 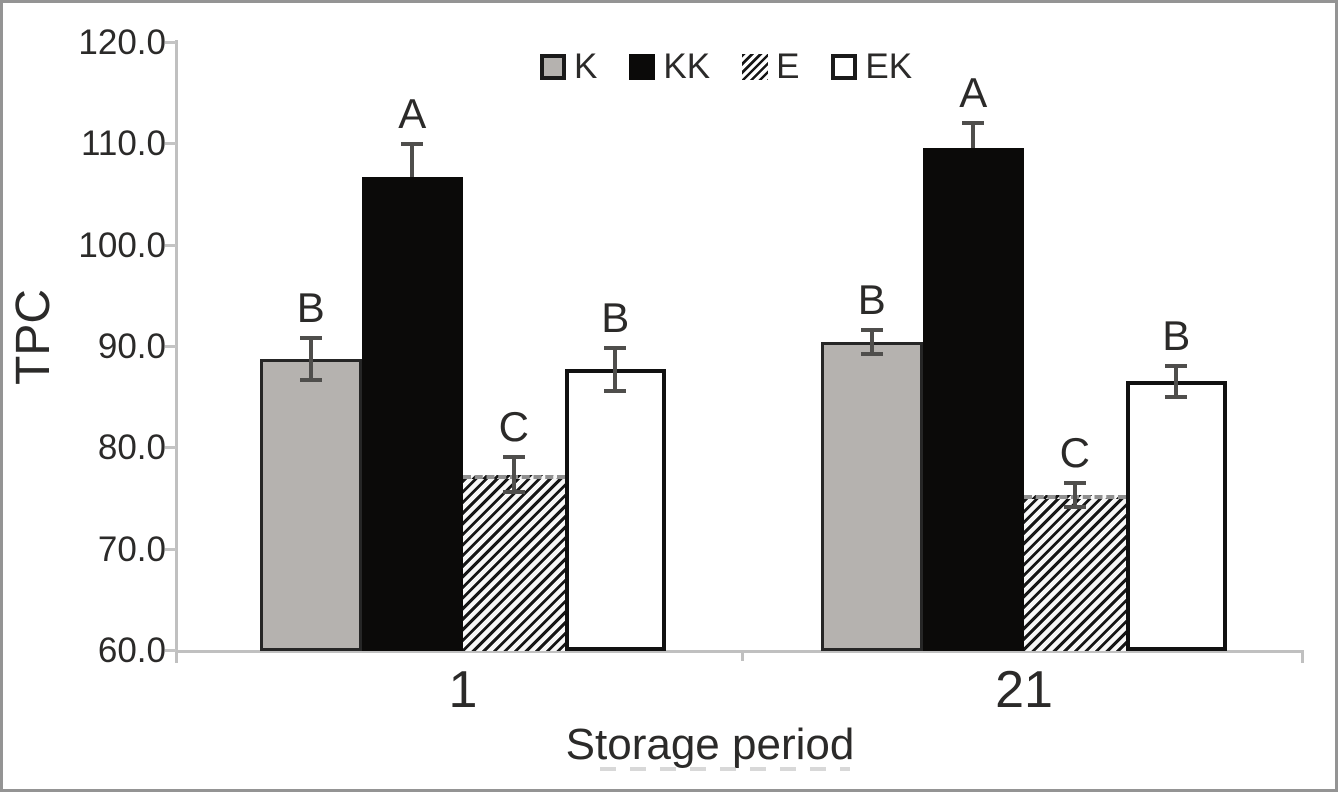 I want to click on y-tick-label: 80.0, so click(x=131, y=448).